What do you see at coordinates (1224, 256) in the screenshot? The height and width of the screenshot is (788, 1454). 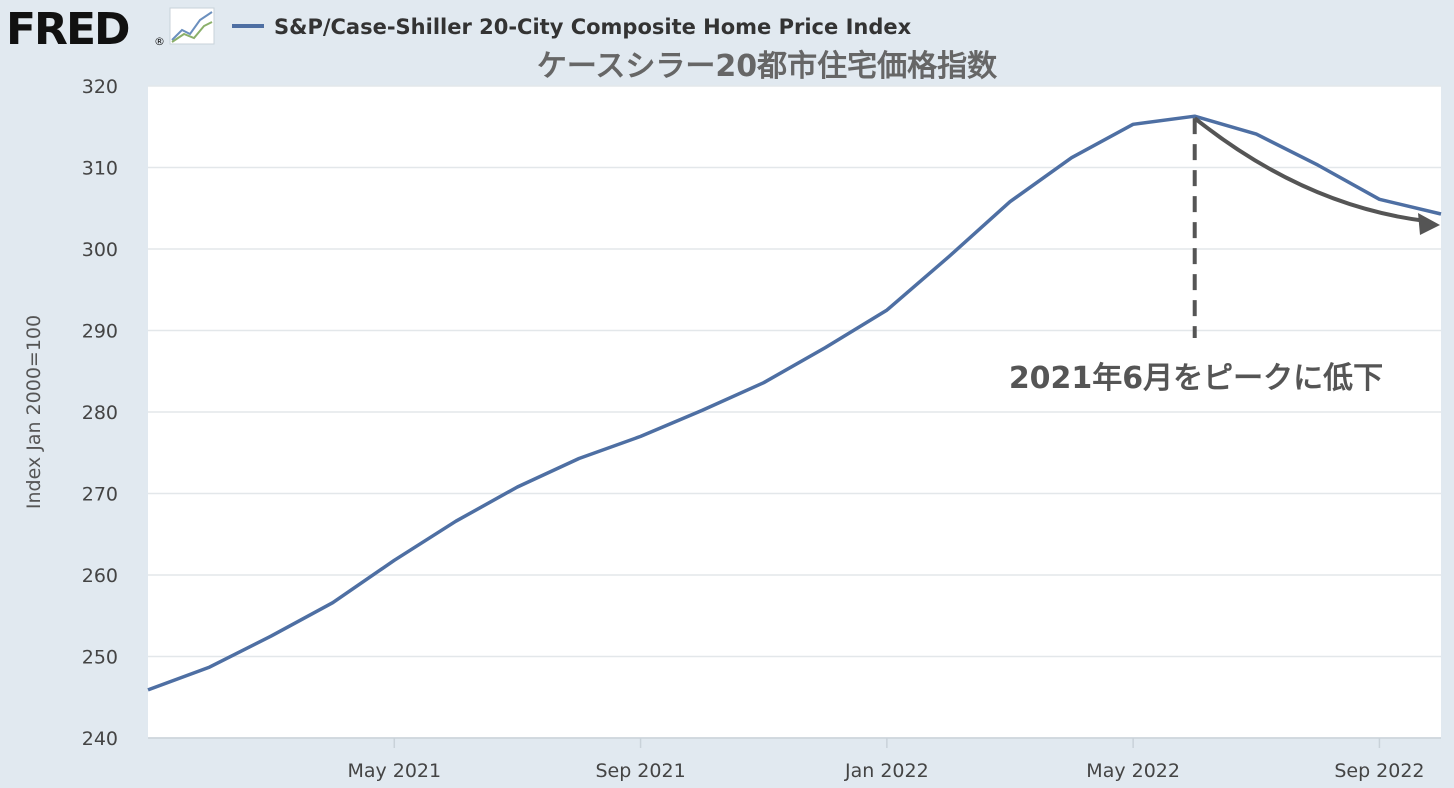 I see `annotation: 2021年6月をピークに低下` at bounding box center [1224, 256].